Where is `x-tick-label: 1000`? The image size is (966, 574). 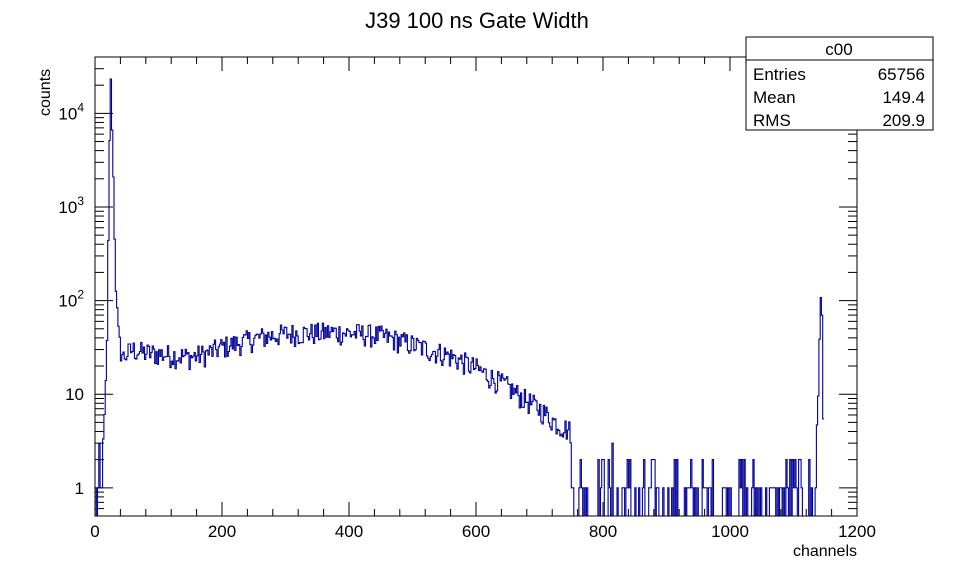
x-tick-label: 1000 is located at coordinates (730, 531).